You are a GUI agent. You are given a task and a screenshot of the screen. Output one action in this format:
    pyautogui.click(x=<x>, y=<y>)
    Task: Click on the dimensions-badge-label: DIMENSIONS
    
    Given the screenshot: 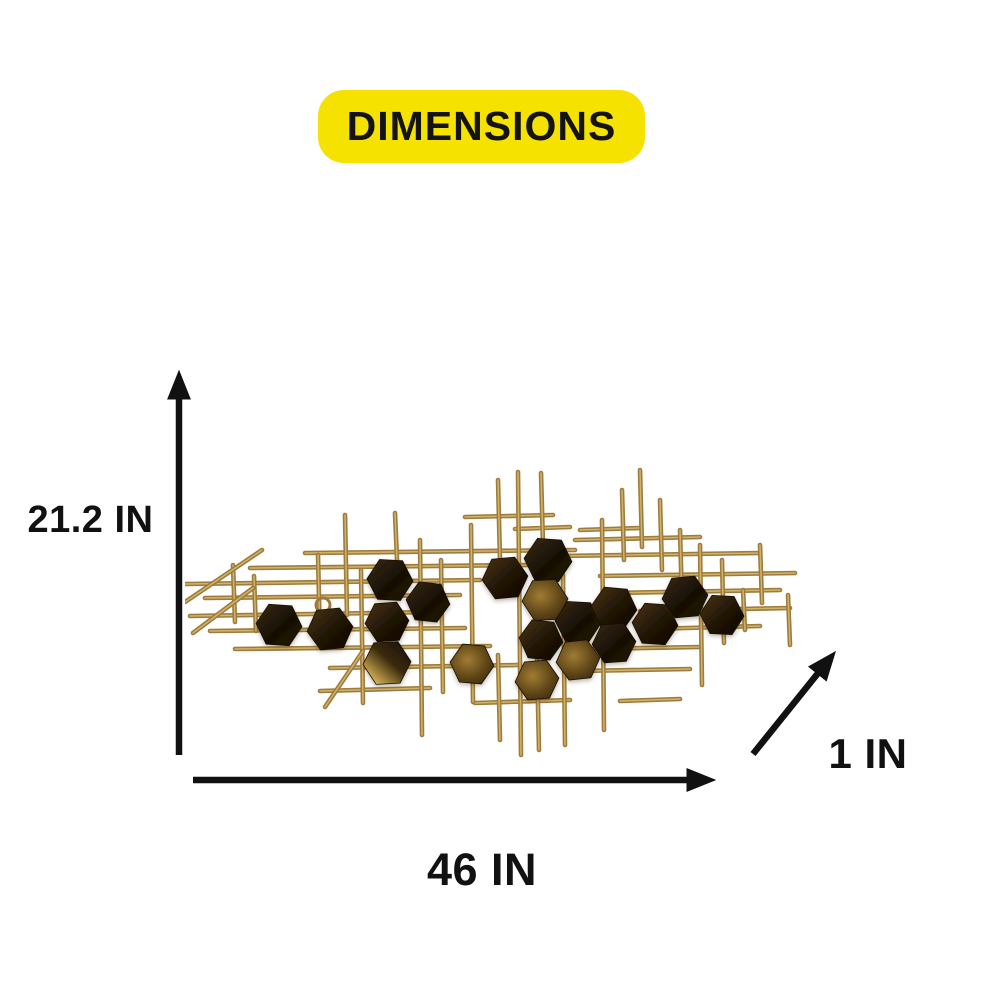 What is the action you would take?
    pyautogui.click(x=481, y=126)
    